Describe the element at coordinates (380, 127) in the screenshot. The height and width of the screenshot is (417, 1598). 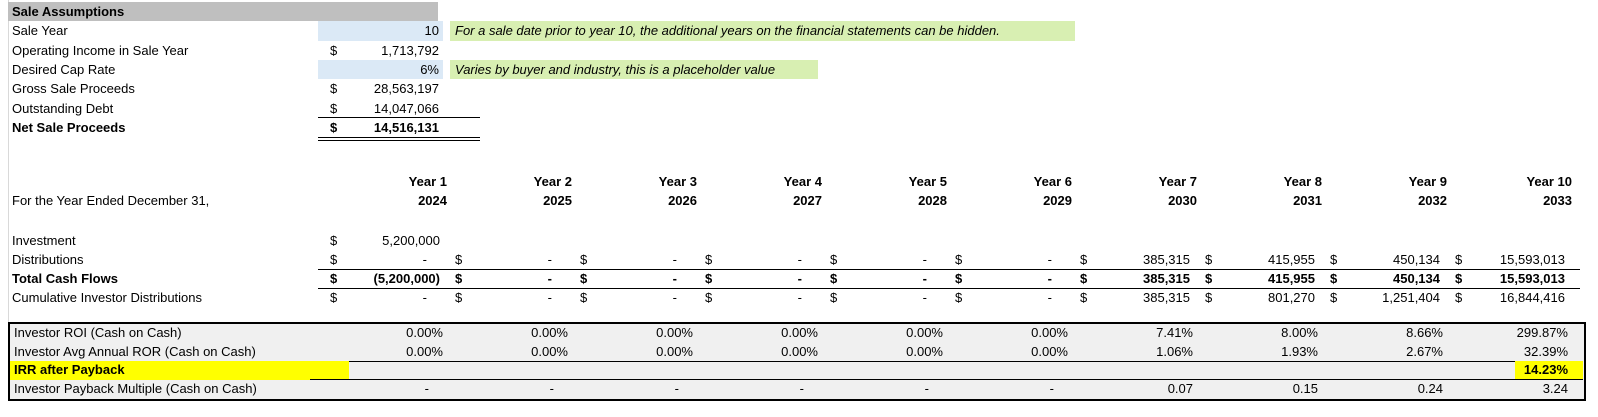
I see `assumption-value-cell: $14,516,131` at that location.